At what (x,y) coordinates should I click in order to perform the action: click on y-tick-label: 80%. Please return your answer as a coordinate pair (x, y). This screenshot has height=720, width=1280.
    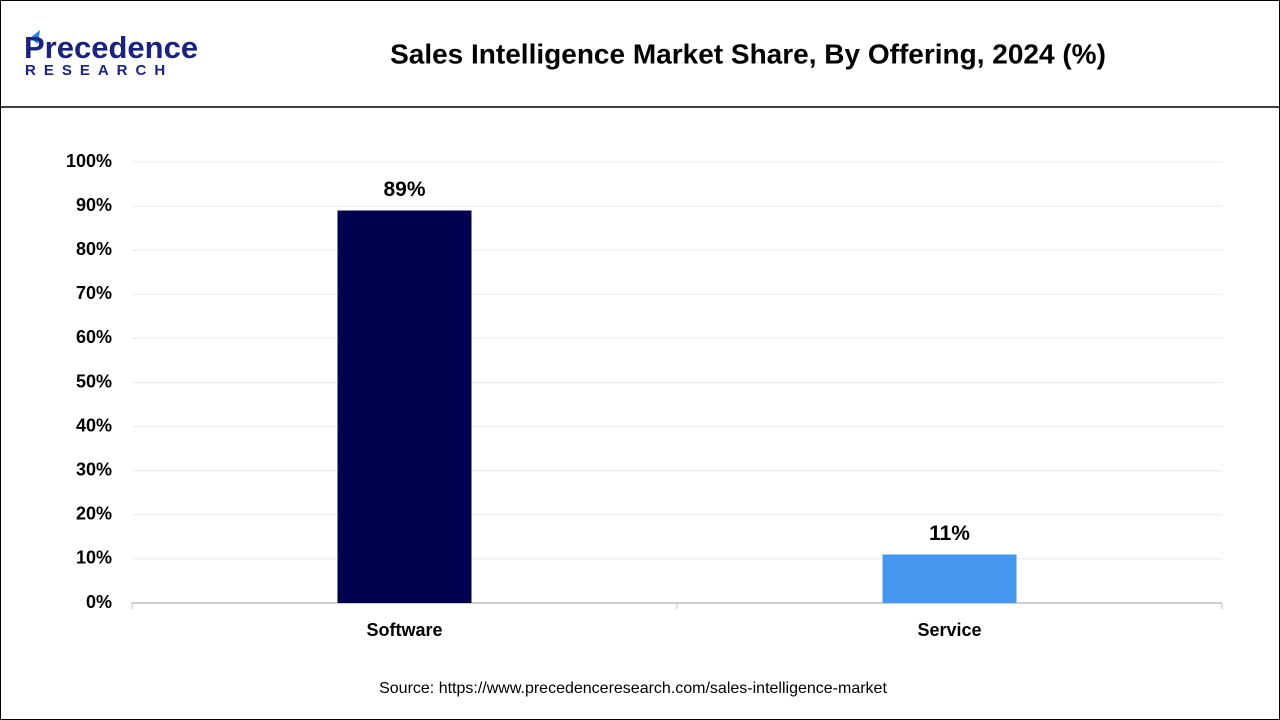
    Looking at the image, I should click on (94, 249).